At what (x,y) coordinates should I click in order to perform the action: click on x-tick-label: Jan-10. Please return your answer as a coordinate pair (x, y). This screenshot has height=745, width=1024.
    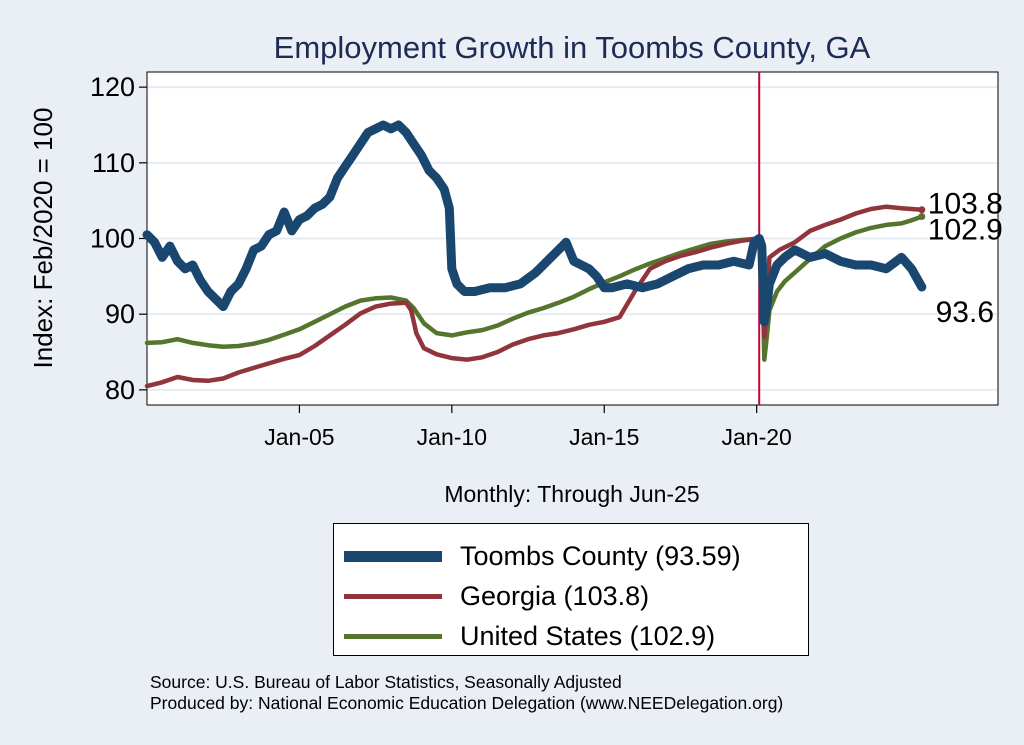
    Looking at the image, I should click on (452, 437).